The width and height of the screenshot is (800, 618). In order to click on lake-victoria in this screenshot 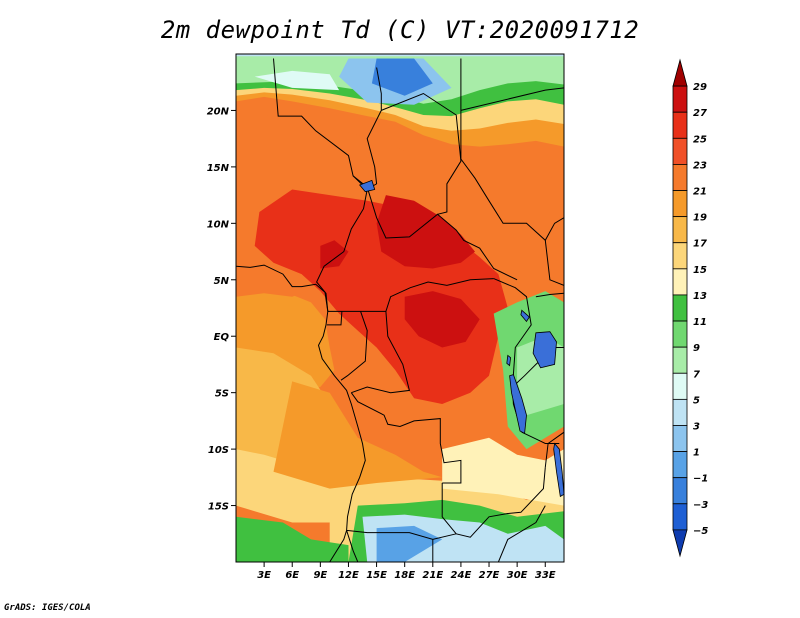, I will do `click(544, 350)`.